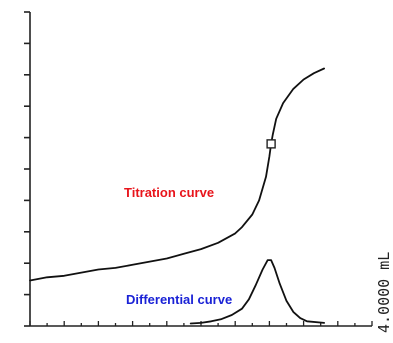 The width and height of the screenshot is (393, 343). I want to click on differential-curve-label: Differential curve, so click(179, 299).